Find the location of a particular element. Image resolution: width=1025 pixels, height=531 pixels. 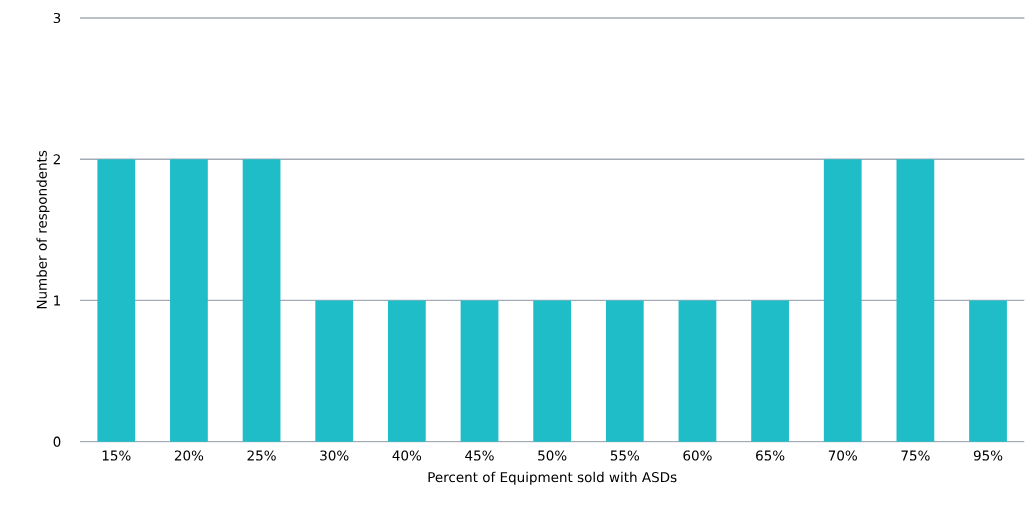

x-tick-label: 70% is located at coordinates (842, 455).